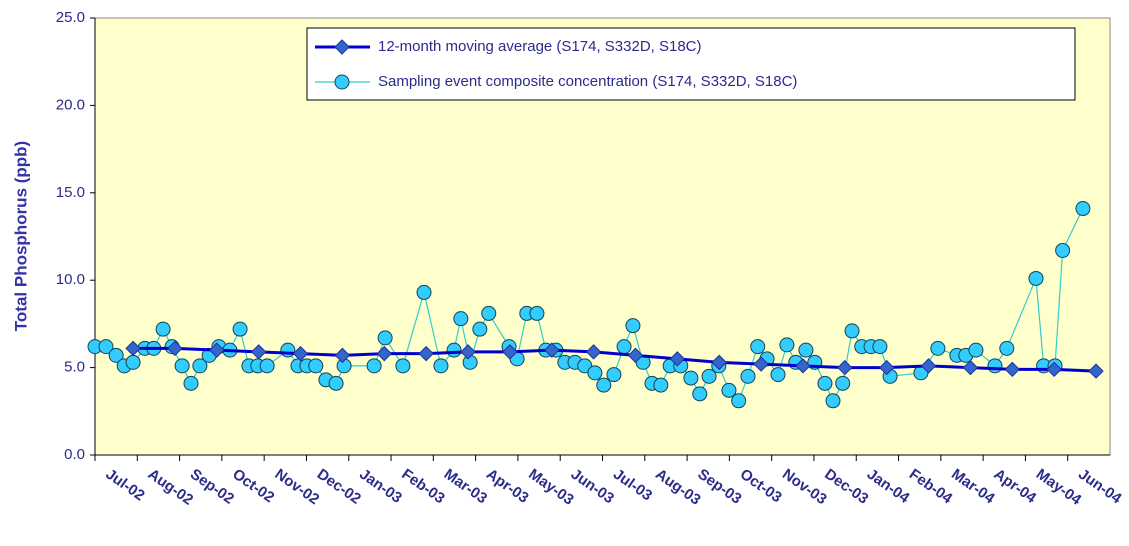 The height and width of the screenshot is (546, 1129). What do you see at coordinates (74, 454) in the screenshot?
I see `y-tick-label: 0.0` at bounding box center [74, 454].